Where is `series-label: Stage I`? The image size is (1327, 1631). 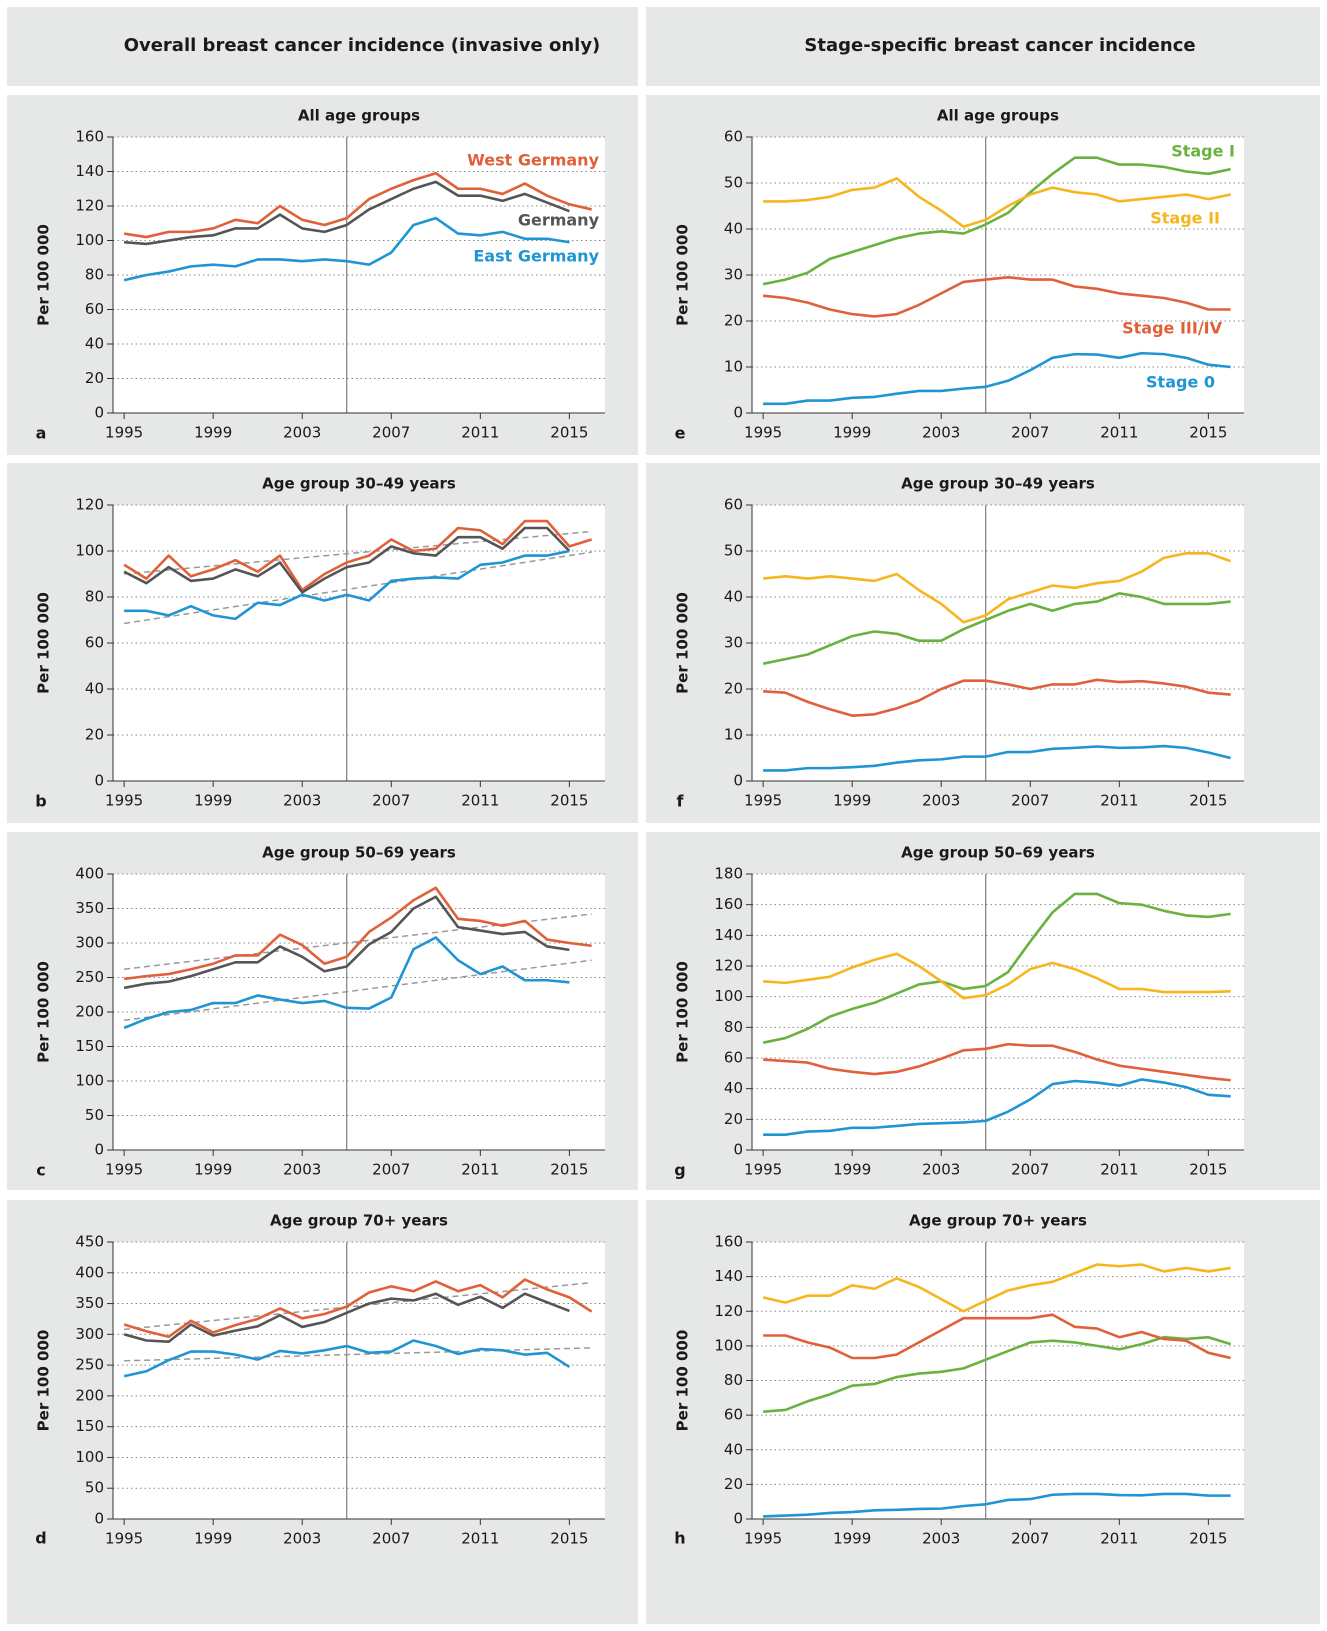 series-label: Stage I is located at coordinates (1203, 151).